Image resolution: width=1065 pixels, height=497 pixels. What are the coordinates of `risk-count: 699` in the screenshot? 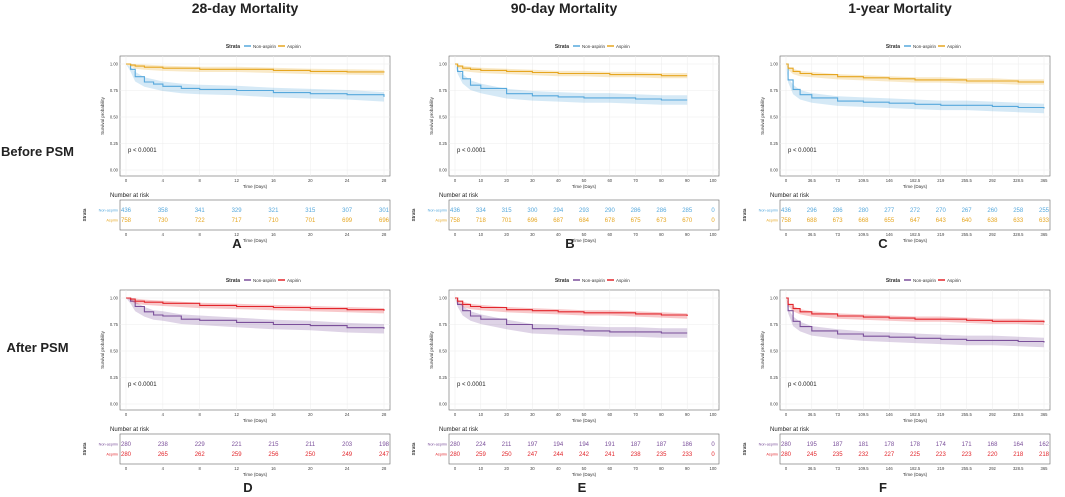 It's located at (347, 221).